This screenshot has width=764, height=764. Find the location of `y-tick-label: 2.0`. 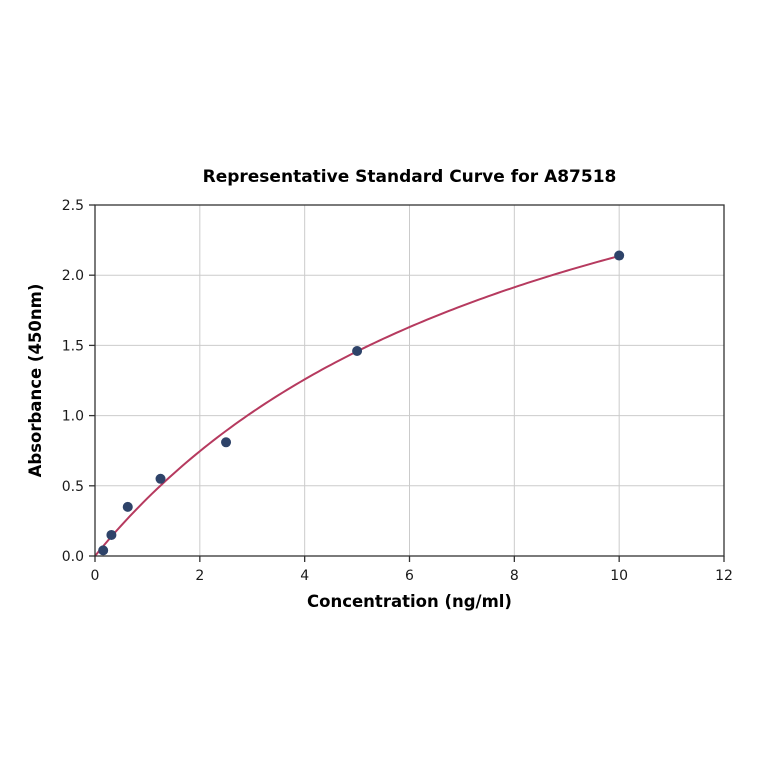

y-tick-label: 2.0 is located at coordinates (73, 276).